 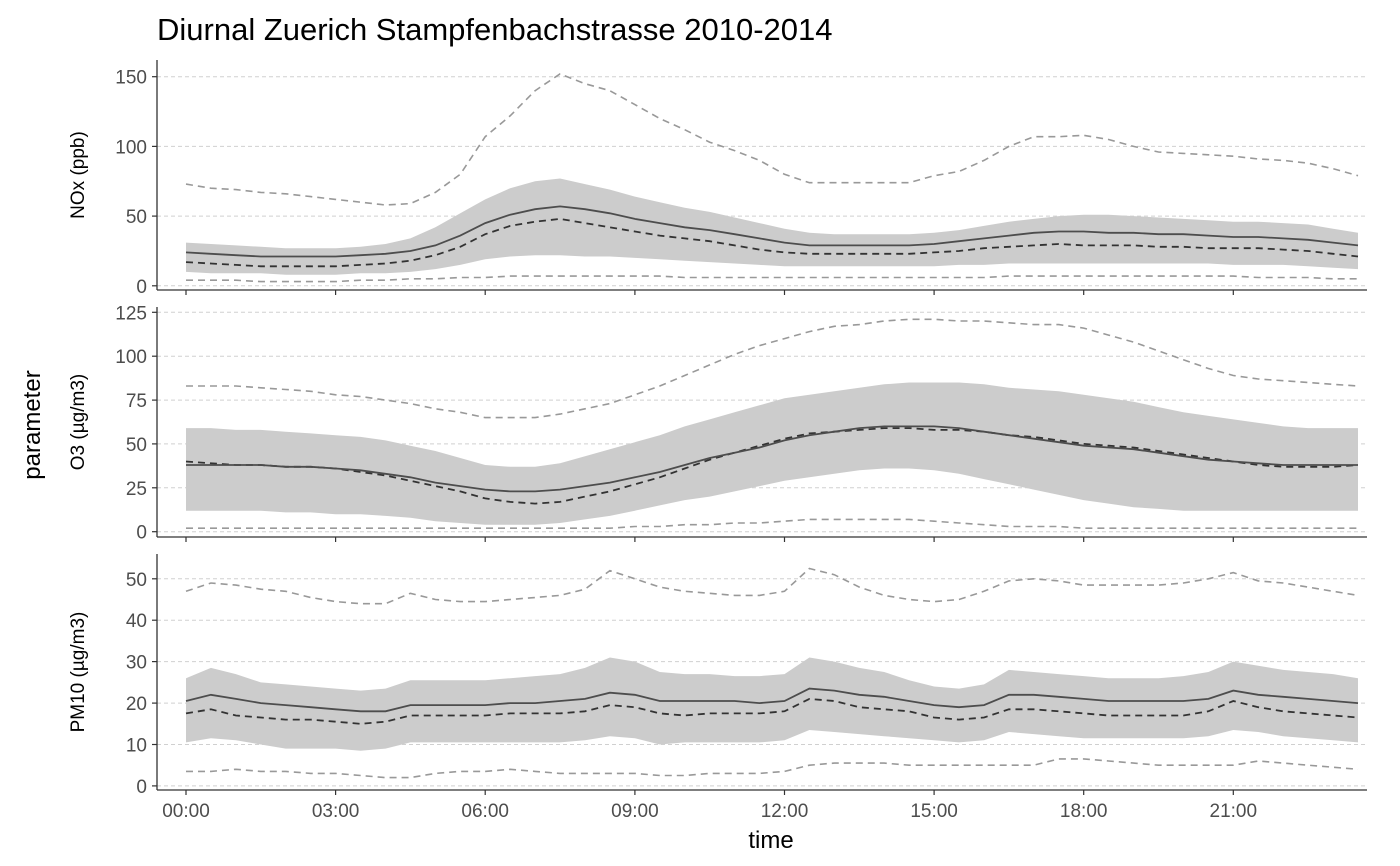 I want to click on panel-y-label: O3 (µg/m3), so click(x=78, y=422).